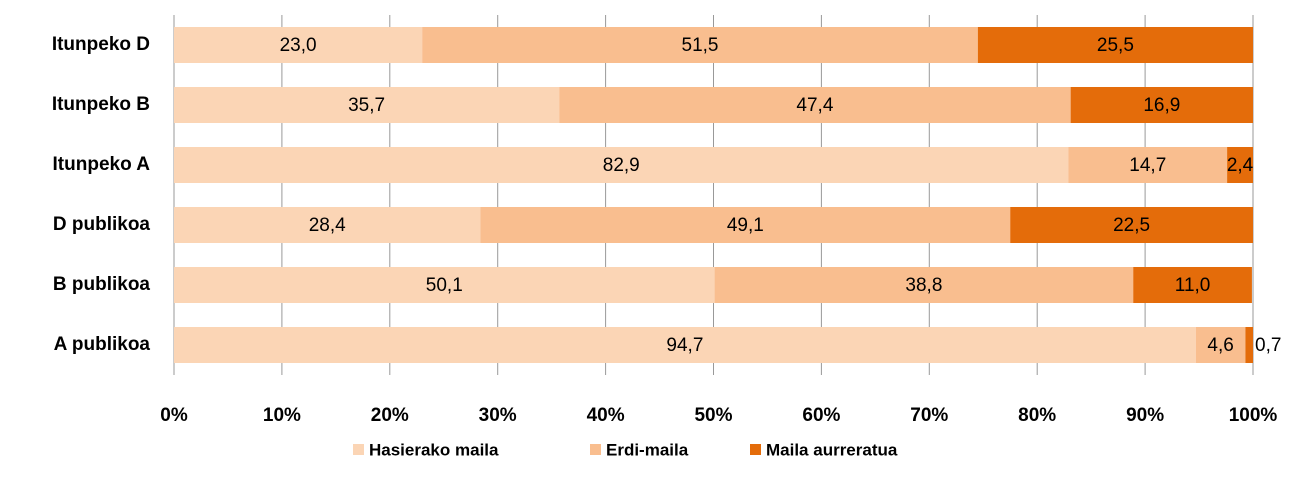  I want to click on value-label: 4,6, so click(1220, 345).